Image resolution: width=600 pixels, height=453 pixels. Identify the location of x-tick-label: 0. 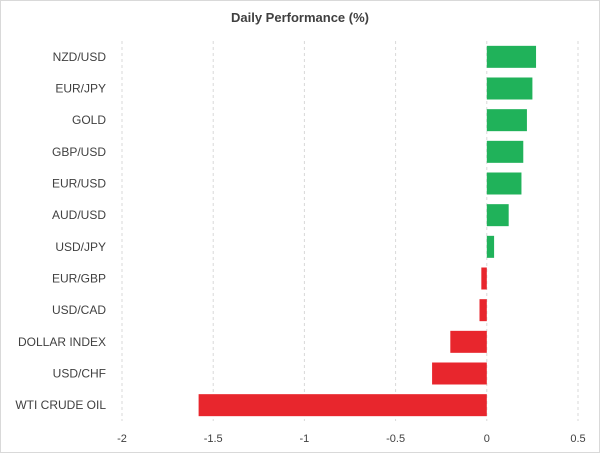
(487, 439).